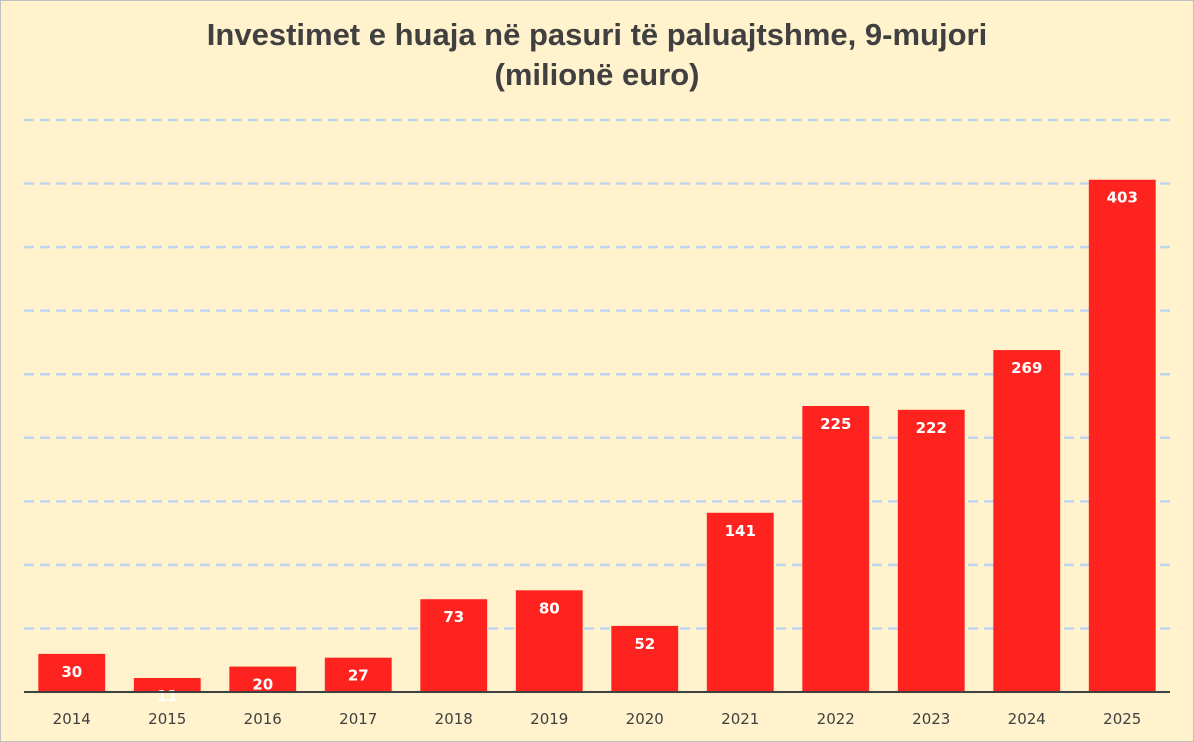 The width and height of the screenshot is (1194, 742). Describe the element at coordinates (597, 74) in the screenshot. I see `chart-subtitle: (milionë euro)` at that location.